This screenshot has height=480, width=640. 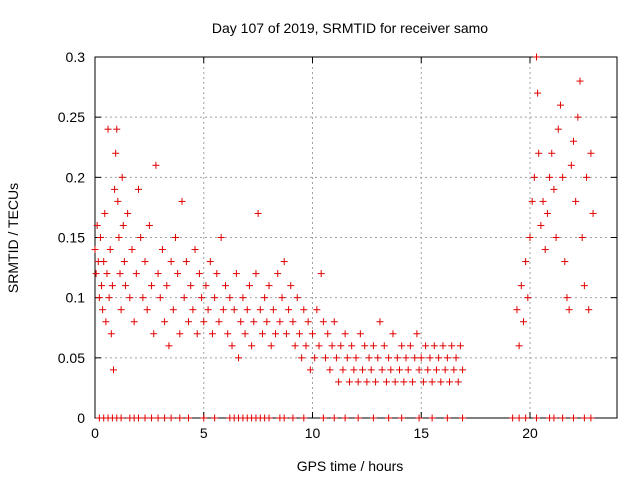 I want to click on x-tick-label: 5, so click(x=204, y=433).